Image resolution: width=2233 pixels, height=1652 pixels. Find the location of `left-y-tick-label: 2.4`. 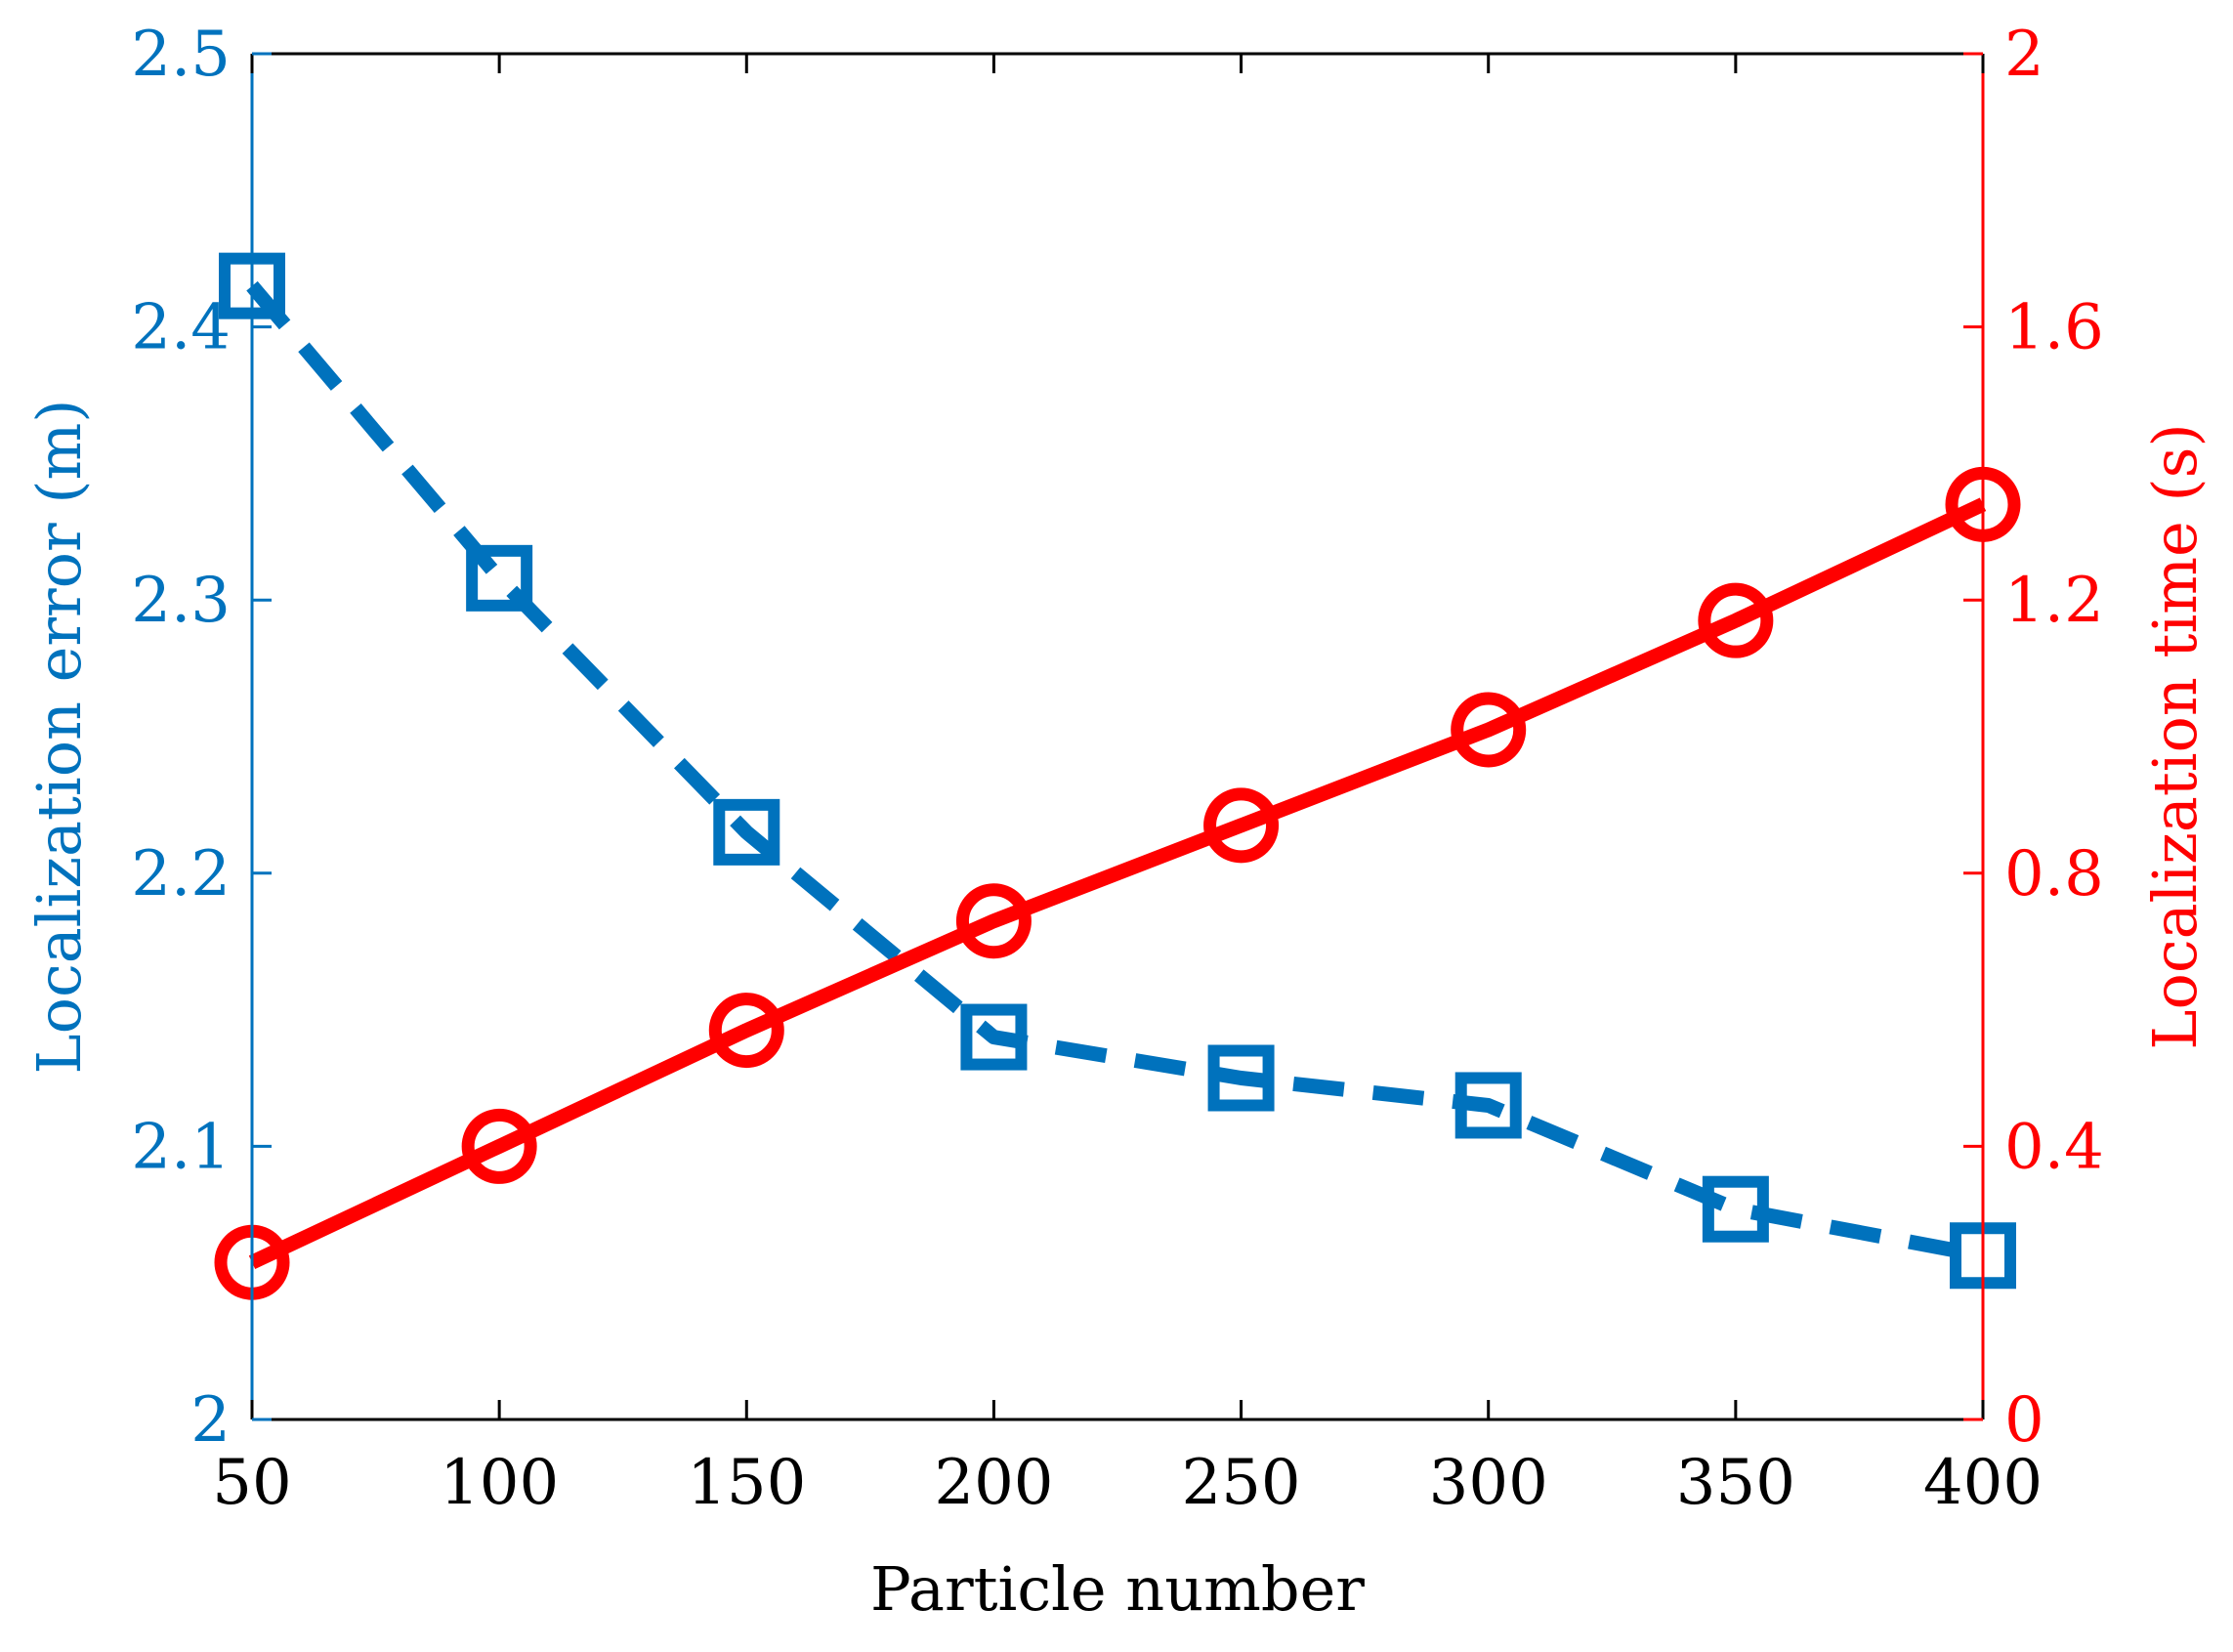

left-y-tick-label: 2.4 is located at coordinates (181, 328).